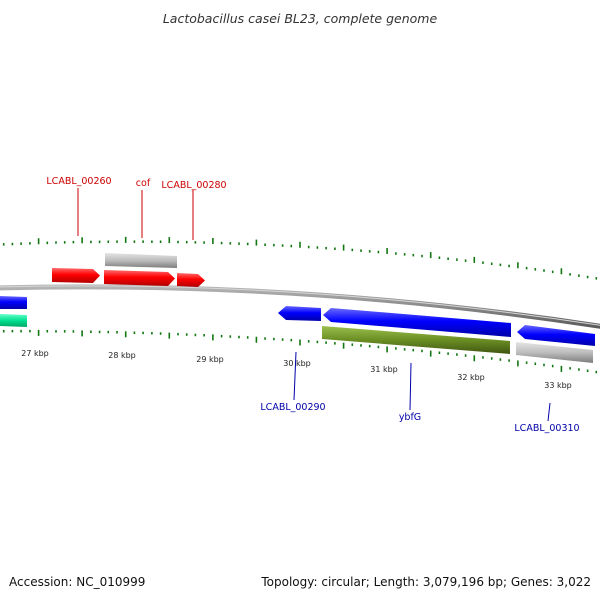 This screenshot has height=600, width=600. I want to click on genome-backbone-highlight, so click(300, 305).